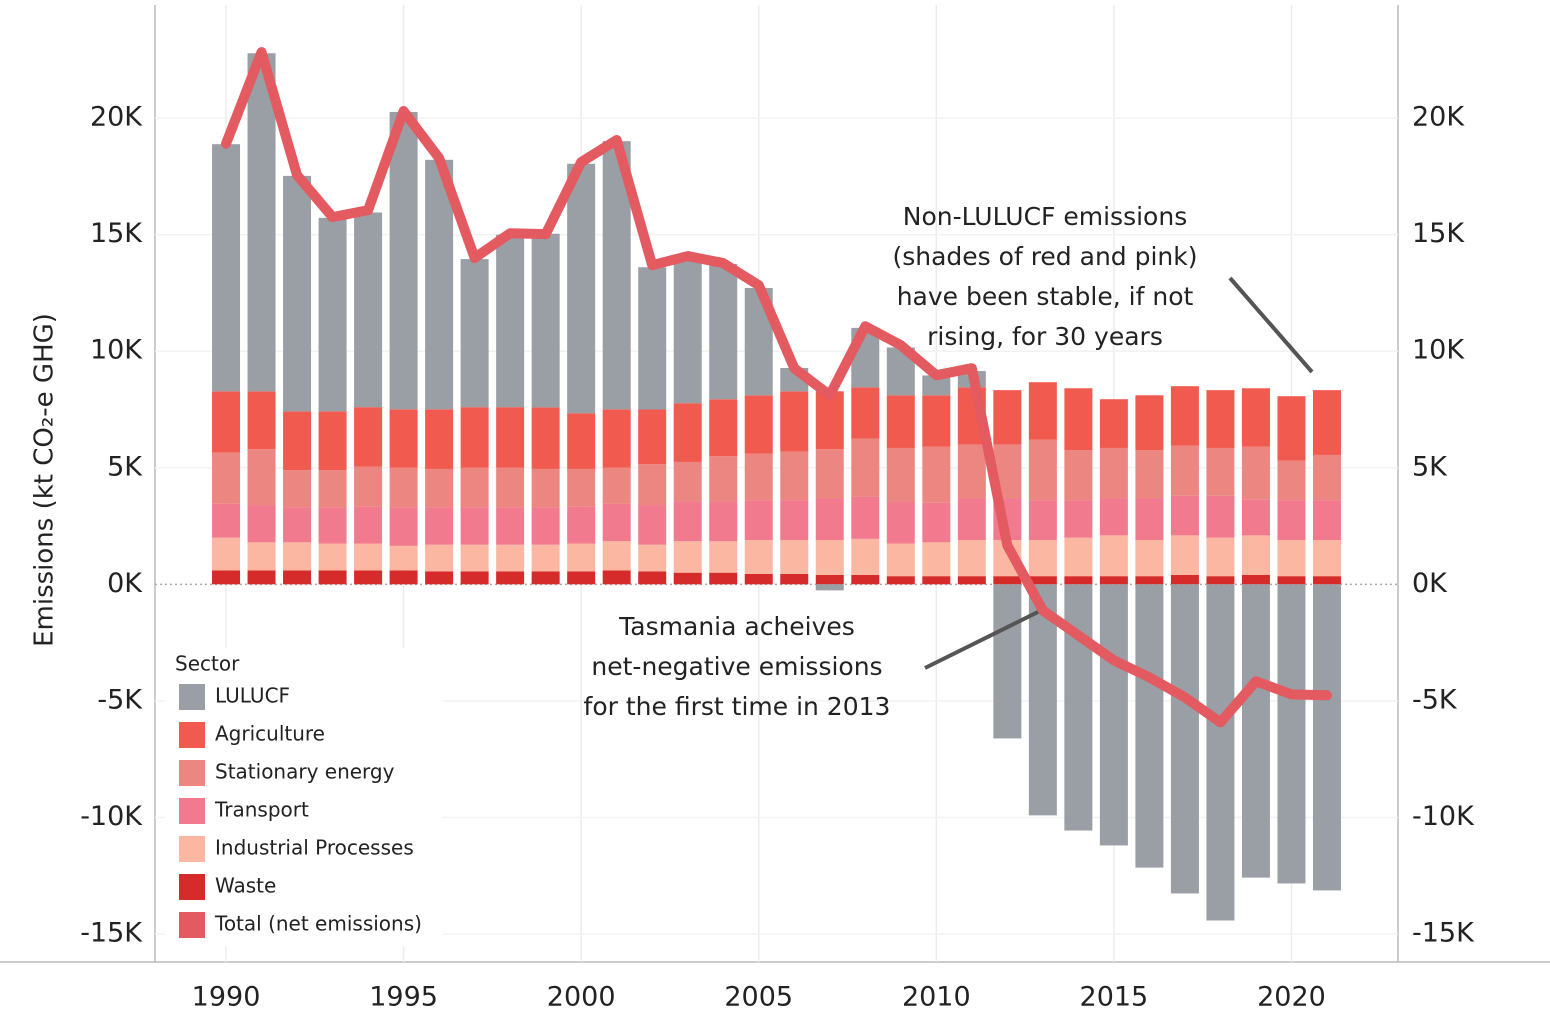 The image size is (1550, 1016). Describe the element at coordinates (1430, 583) in the screenshot. I see `y2-tick-label: 0K` at that location.